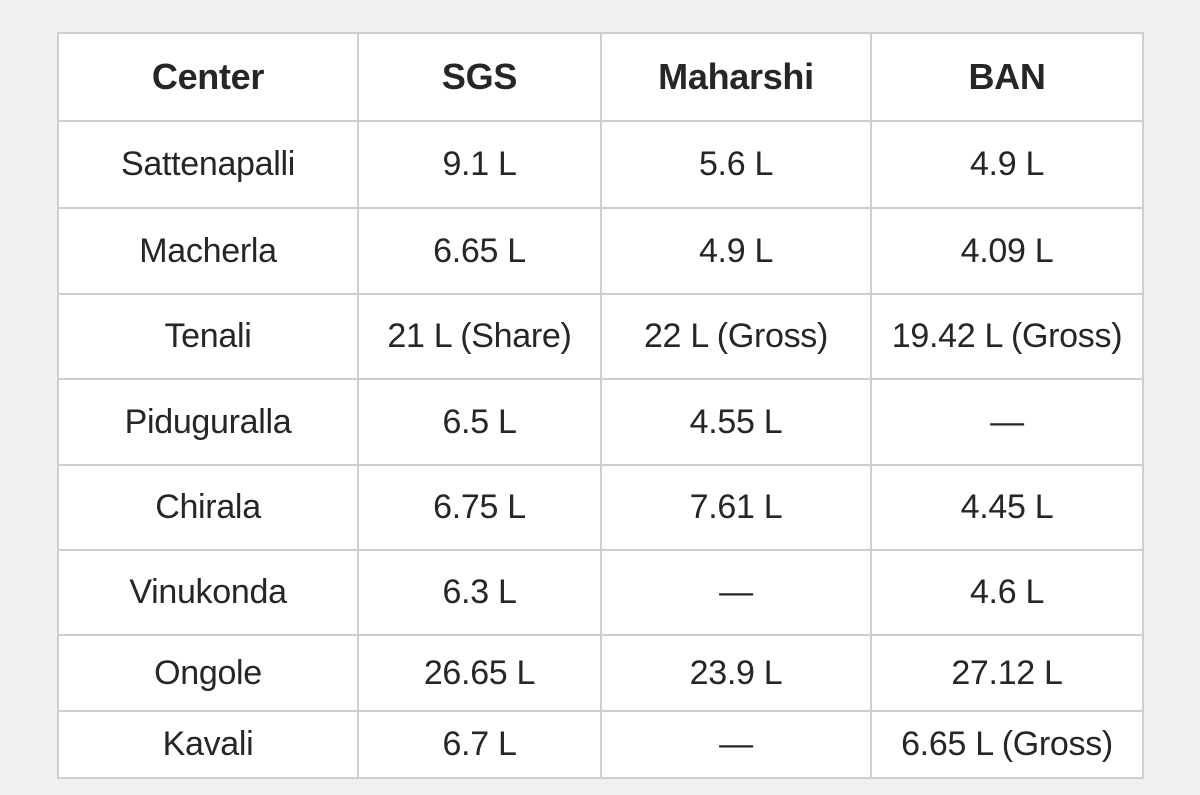 The height and width of the screenshot is (795, 1200). Describe the element at coordinates (479, 164) in the screenshot. I see `value-cell: 9.1 L` at that location.